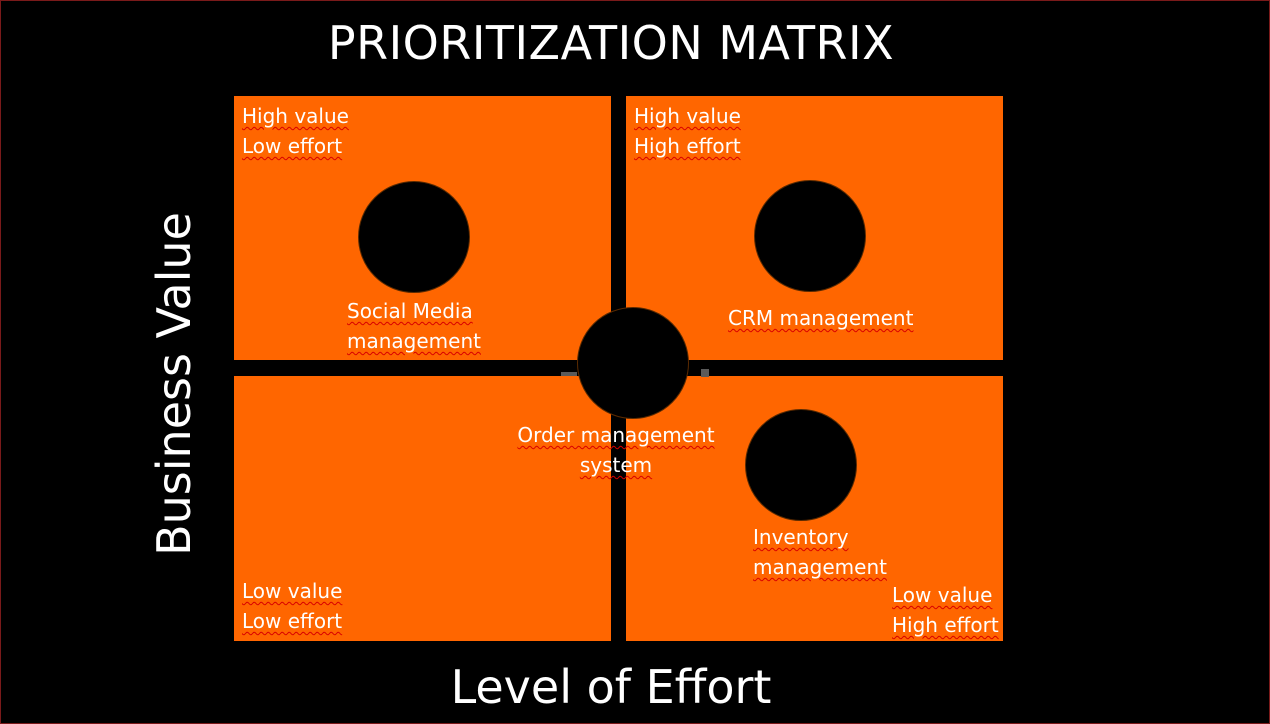 This screenshot has width=1270, height=724. Describe the element at coordinates (422, 508) in the screenshot. I see `quadrant-low-value-low-effort` at that location.